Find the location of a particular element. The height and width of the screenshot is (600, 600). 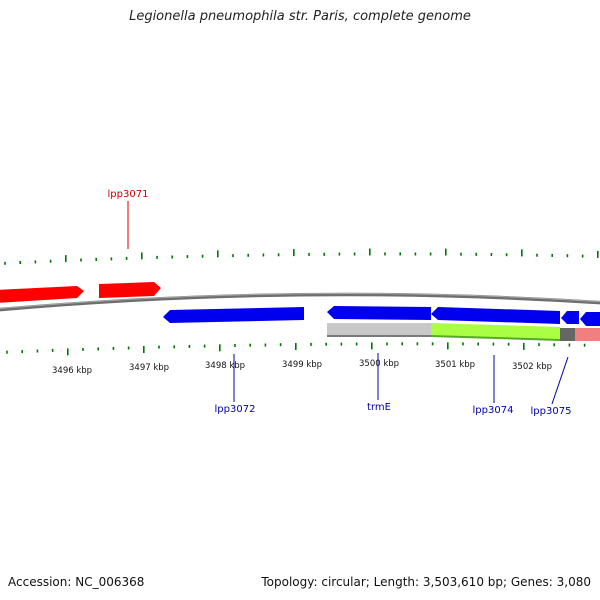

reverse-gene-lpp3074 is located at coordinates (495, 315).